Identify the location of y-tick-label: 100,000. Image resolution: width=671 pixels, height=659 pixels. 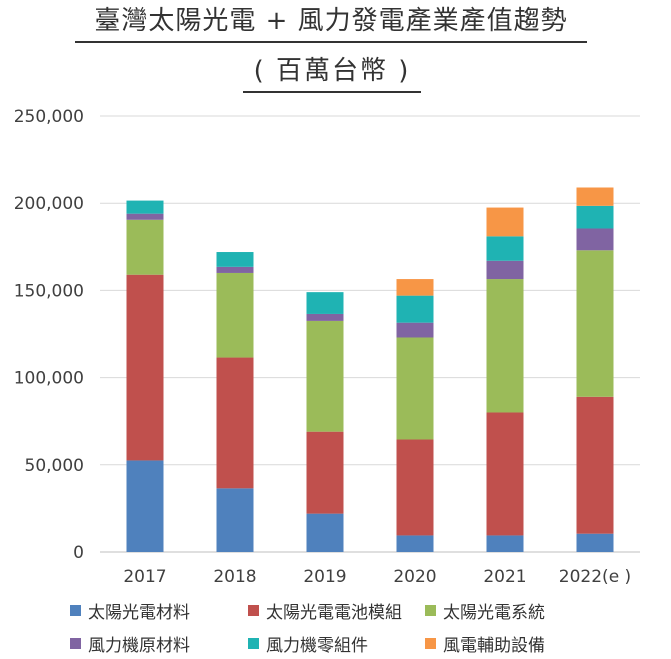
(49, 379).